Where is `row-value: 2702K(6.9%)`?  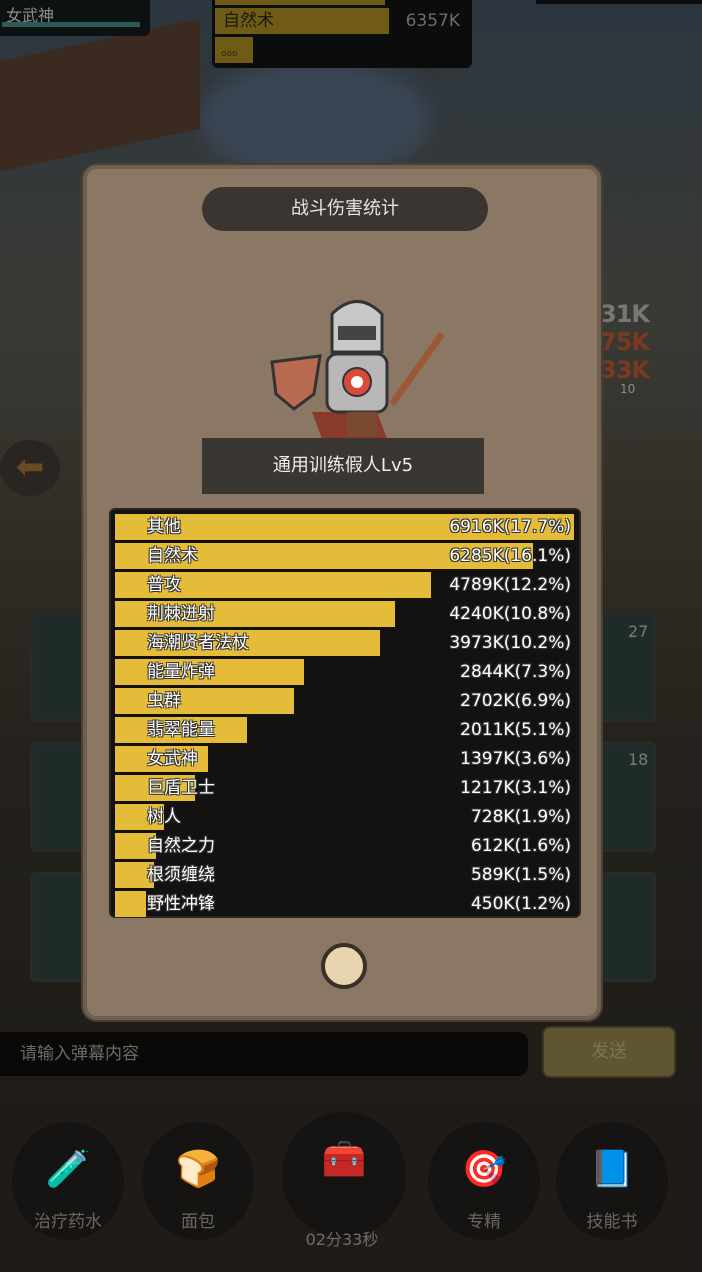
row-value: 2702K(6.9%) is located at coordinates (515, 701).